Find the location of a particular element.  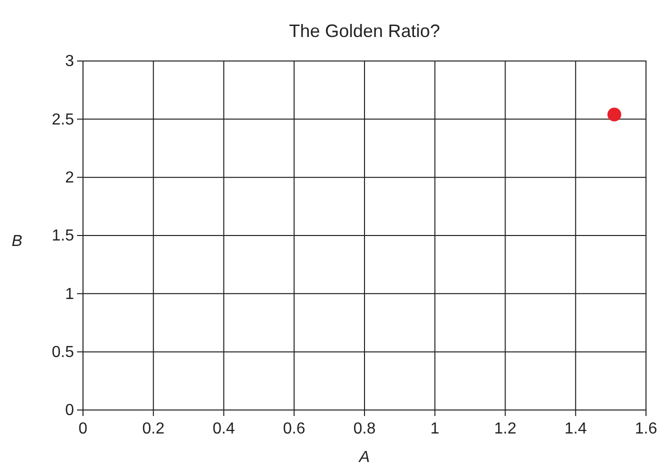

y-tick-label: 2.5 is located at coordinates (63, 119).